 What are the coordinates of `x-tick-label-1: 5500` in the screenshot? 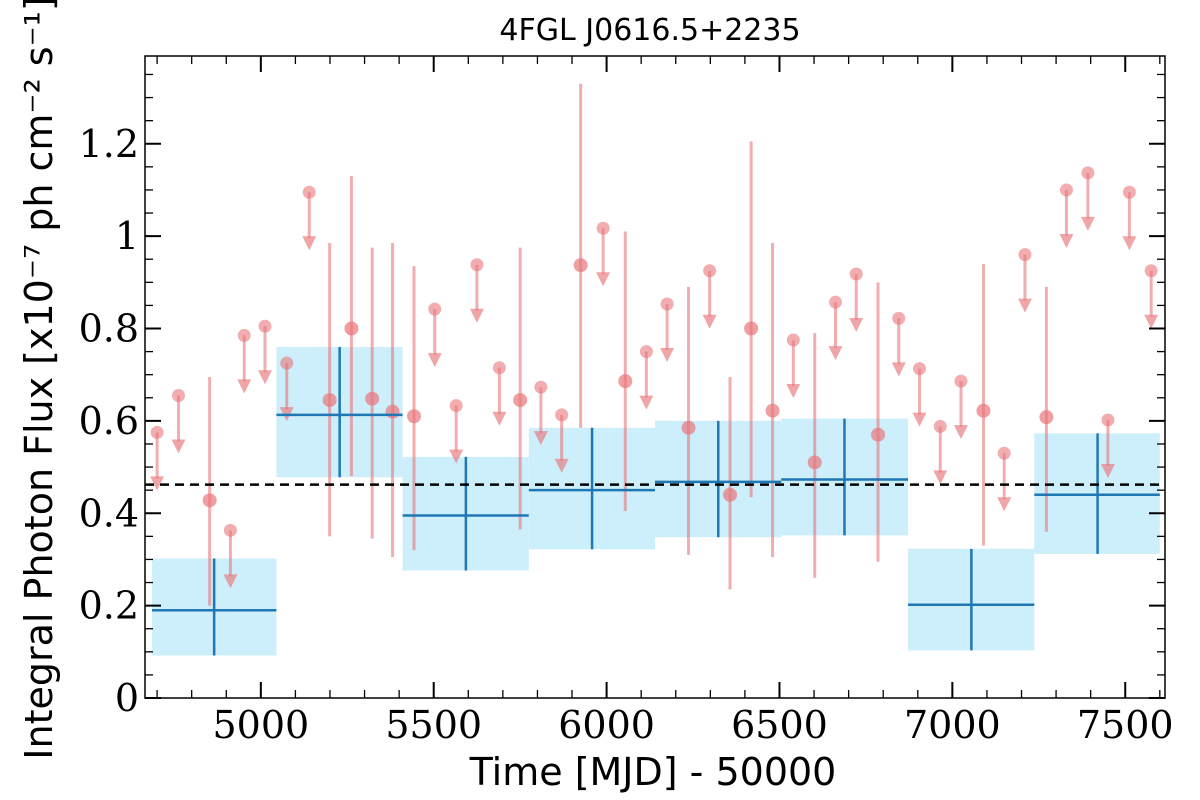 It's located at (433, 725).